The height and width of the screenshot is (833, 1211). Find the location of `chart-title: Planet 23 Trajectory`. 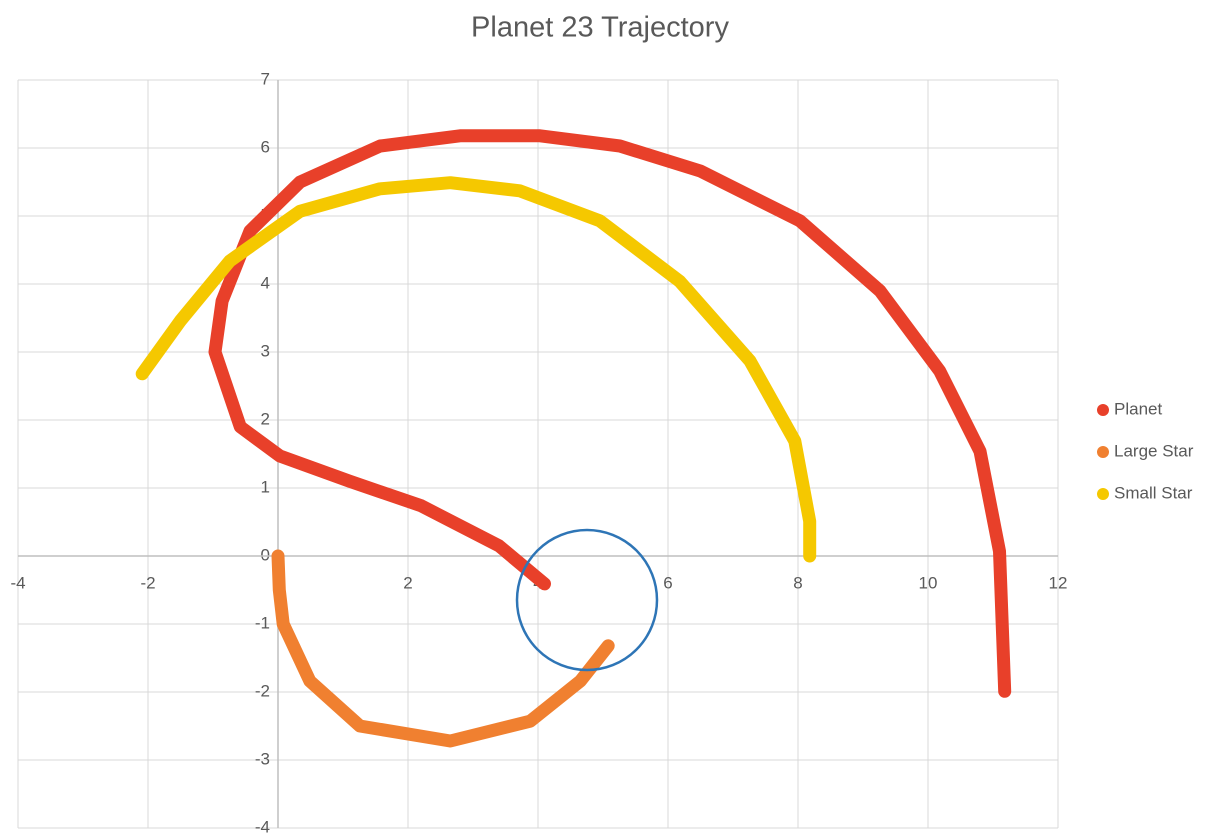

chart-title: Planet 23 Trajectory is located at coordinates (600, 28).